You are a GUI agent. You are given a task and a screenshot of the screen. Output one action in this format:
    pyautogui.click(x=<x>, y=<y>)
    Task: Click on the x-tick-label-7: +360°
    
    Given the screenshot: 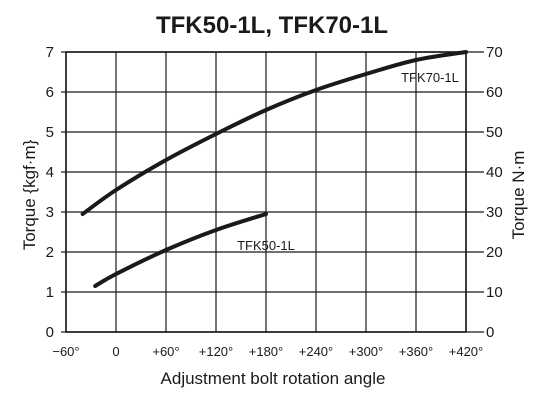 What is the action you would take?
    pyautogui.click(x=416, y=351)
    